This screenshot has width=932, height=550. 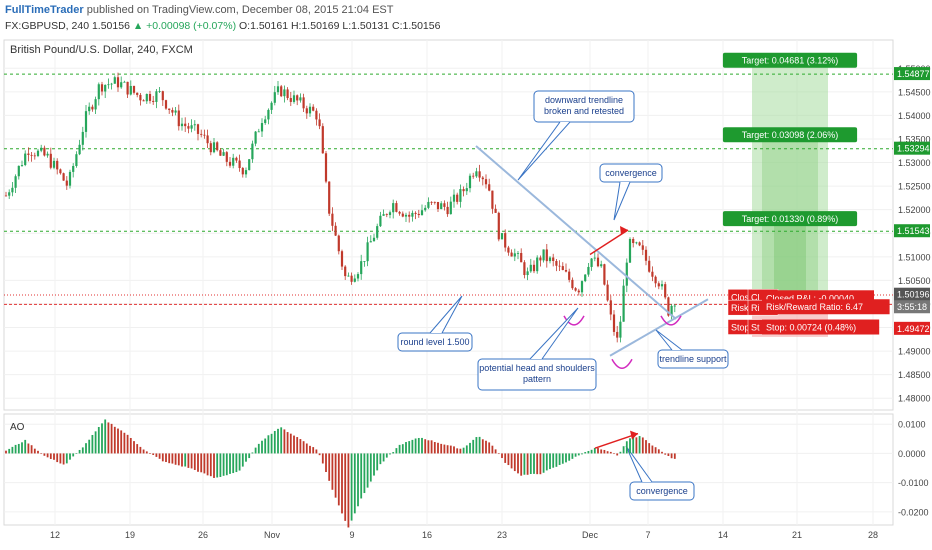 What do you see at coordinates (790, 219) in the screenshot?
I see `target-label-box` at bounding box center [790, 219].